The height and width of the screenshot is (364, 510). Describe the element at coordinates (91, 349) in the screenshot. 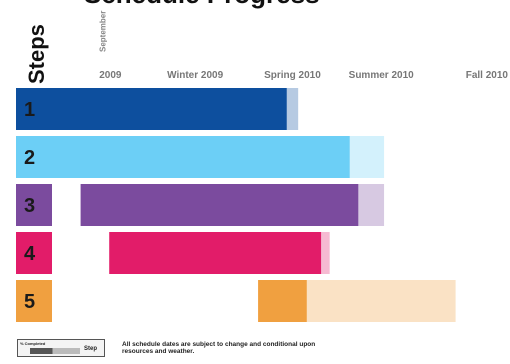

I see `legend-step-label: Step` at that location.